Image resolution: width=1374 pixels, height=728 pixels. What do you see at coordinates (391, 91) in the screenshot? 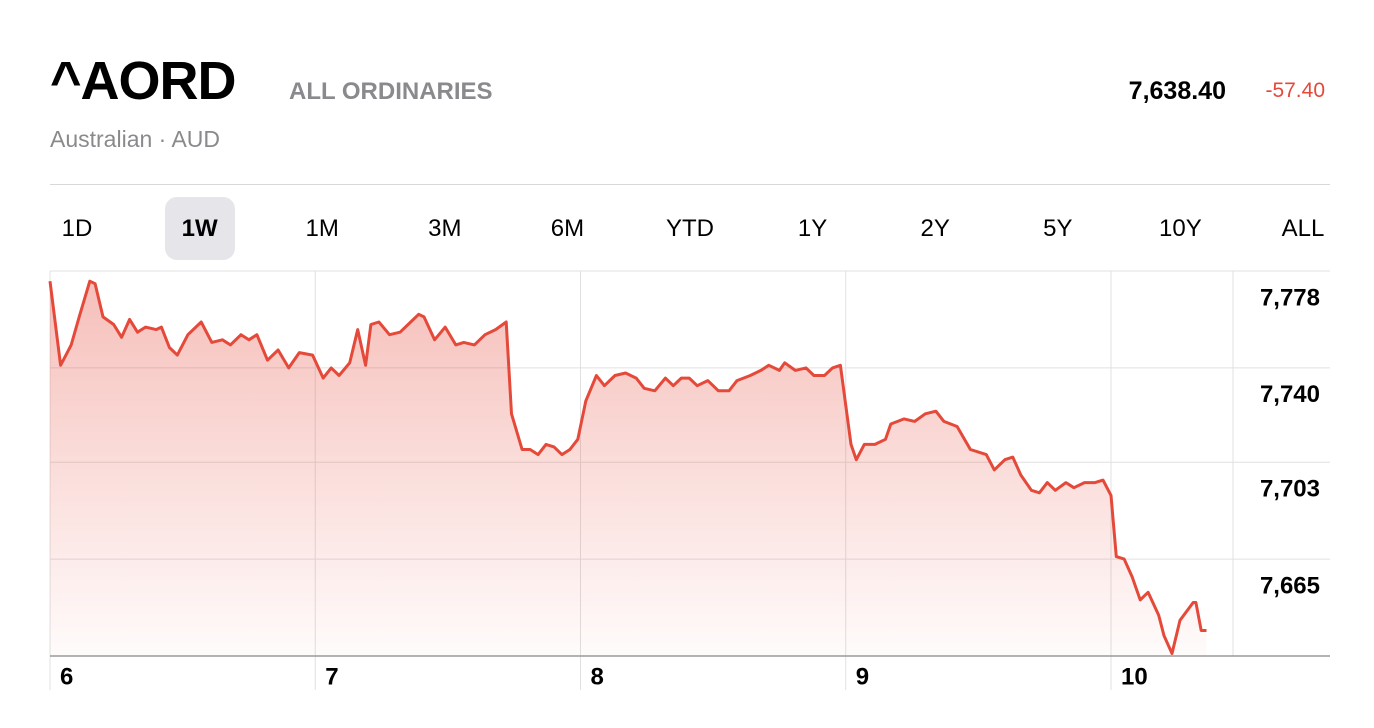
I see `index-name: ALL ORDINARIES` at bounding box center [391, 91].